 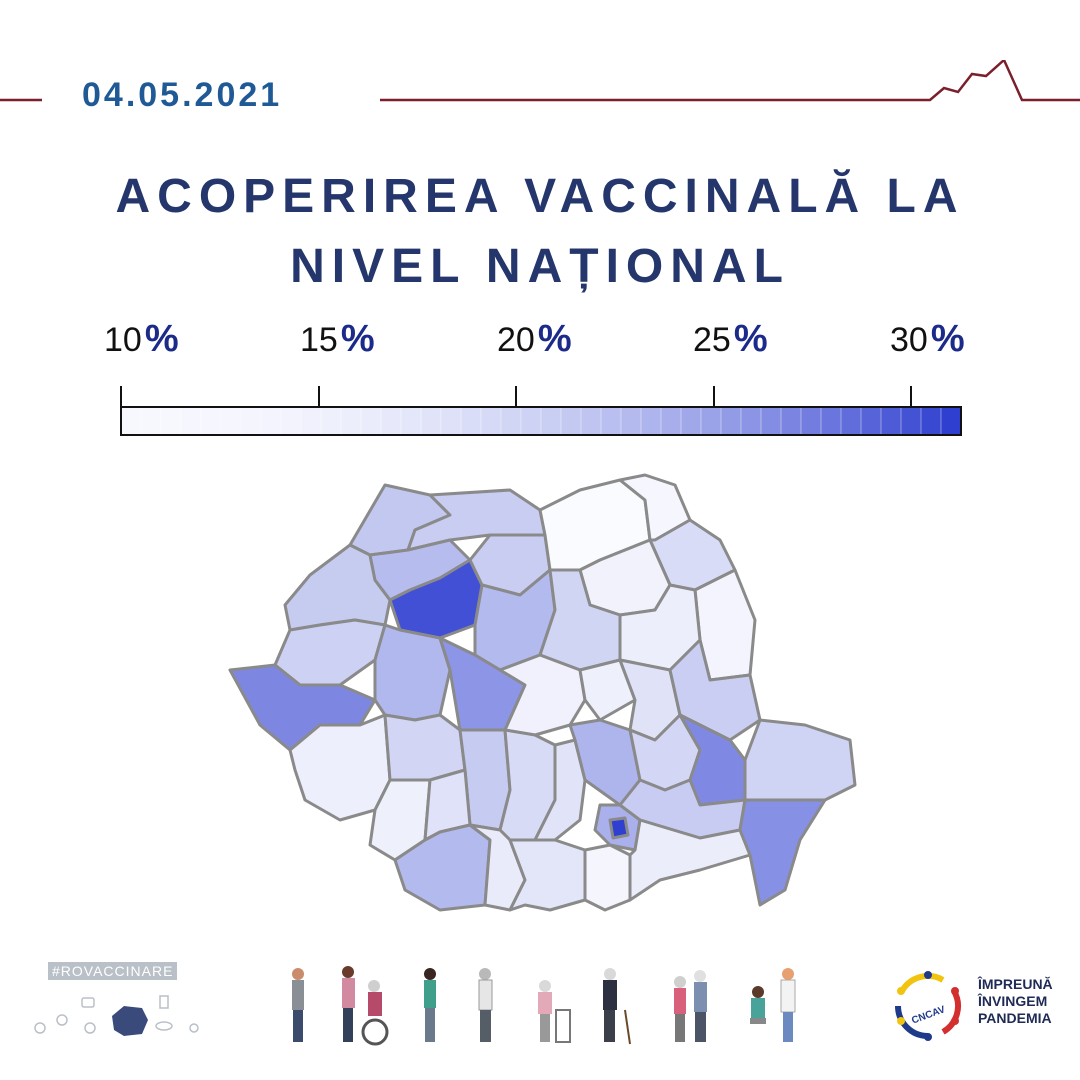 What do you see at coordinates (619, 828) in the screenshot?
I see `county-bucuresti` at bounding box center [619, 828].